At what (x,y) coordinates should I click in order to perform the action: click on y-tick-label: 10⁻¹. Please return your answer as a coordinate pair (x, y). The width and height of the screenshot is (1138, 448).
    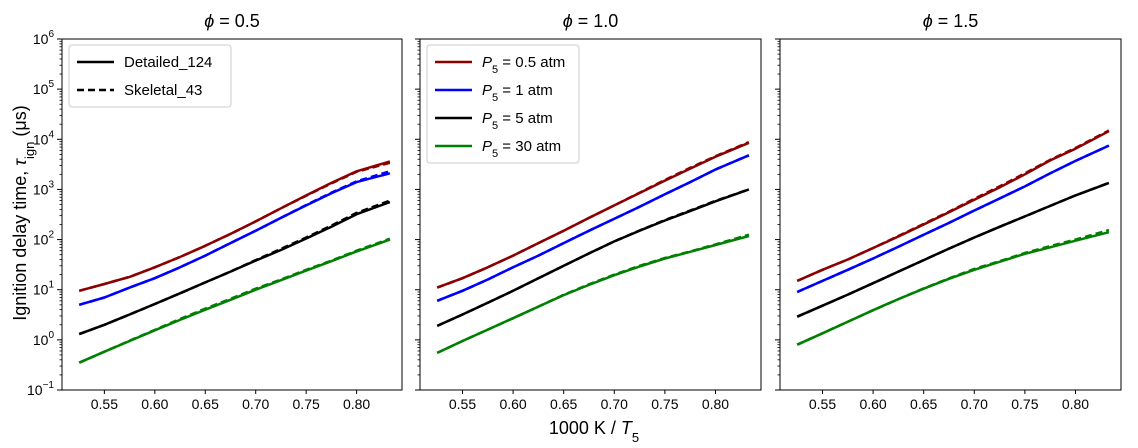
    Looking at the image, I should click on (40, 389).